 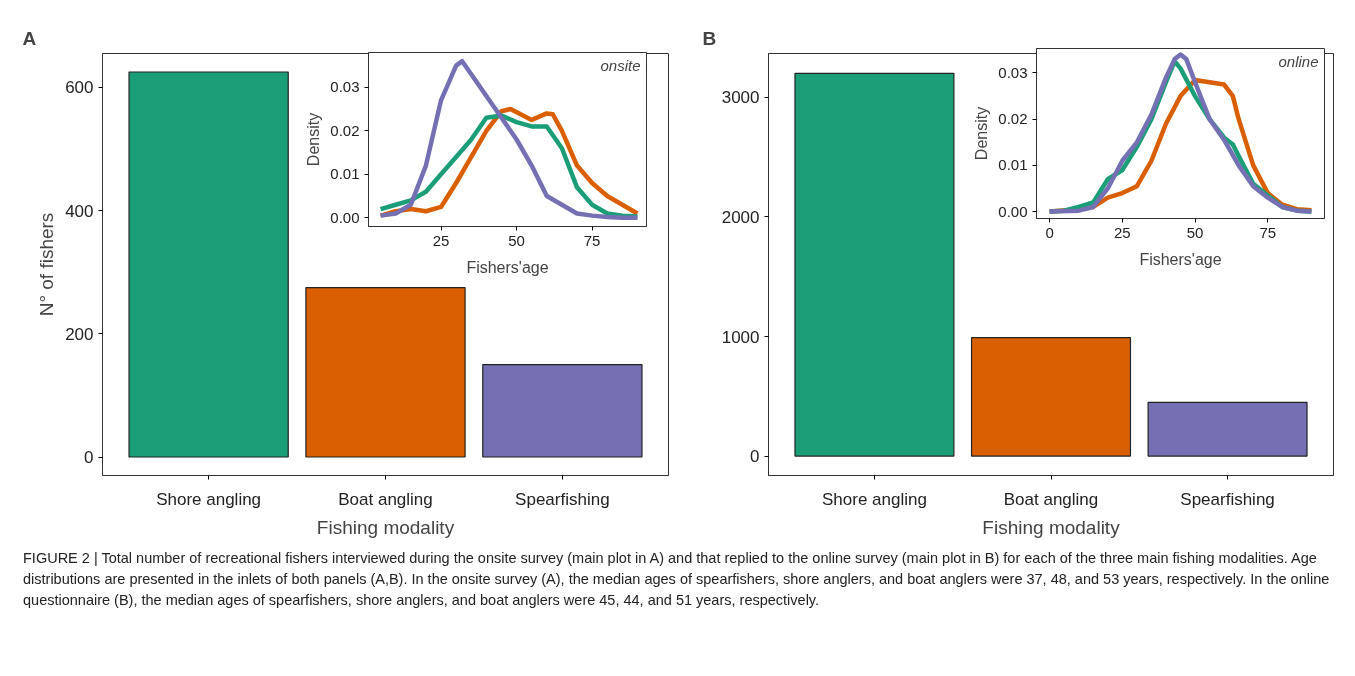 I want to click on y-tick-label: 2000, so click(x=740, y=217).